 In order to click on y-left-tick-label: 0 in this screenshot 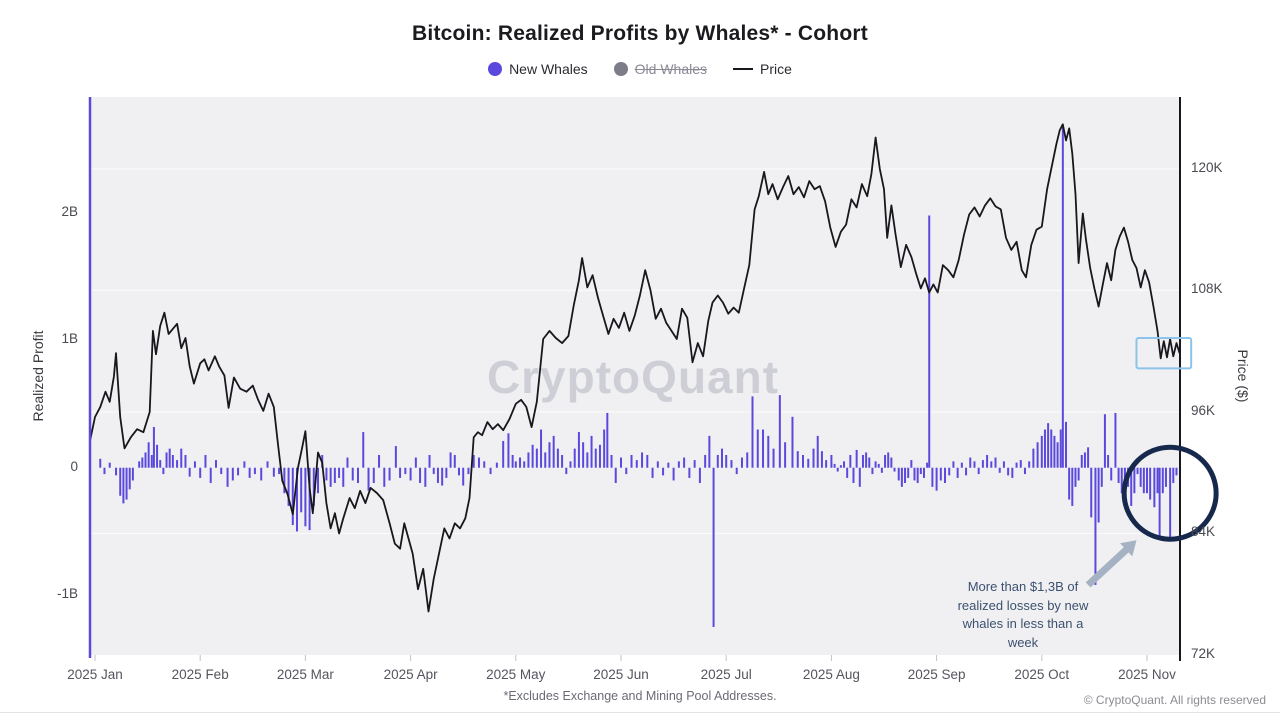, I will do `click(74, 466)`.